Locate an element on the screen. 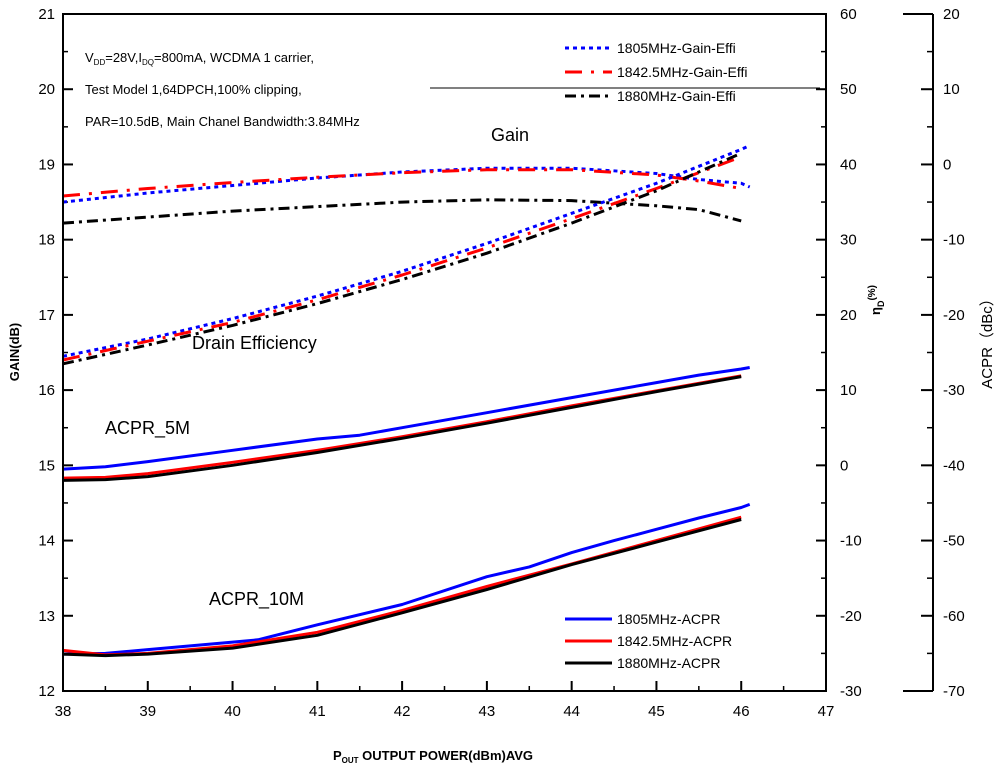 Image resolution: width=1001 pixels, height=772 pixels. y-right-acpr-tick-label: -10 is located at coordinates (954, 240).